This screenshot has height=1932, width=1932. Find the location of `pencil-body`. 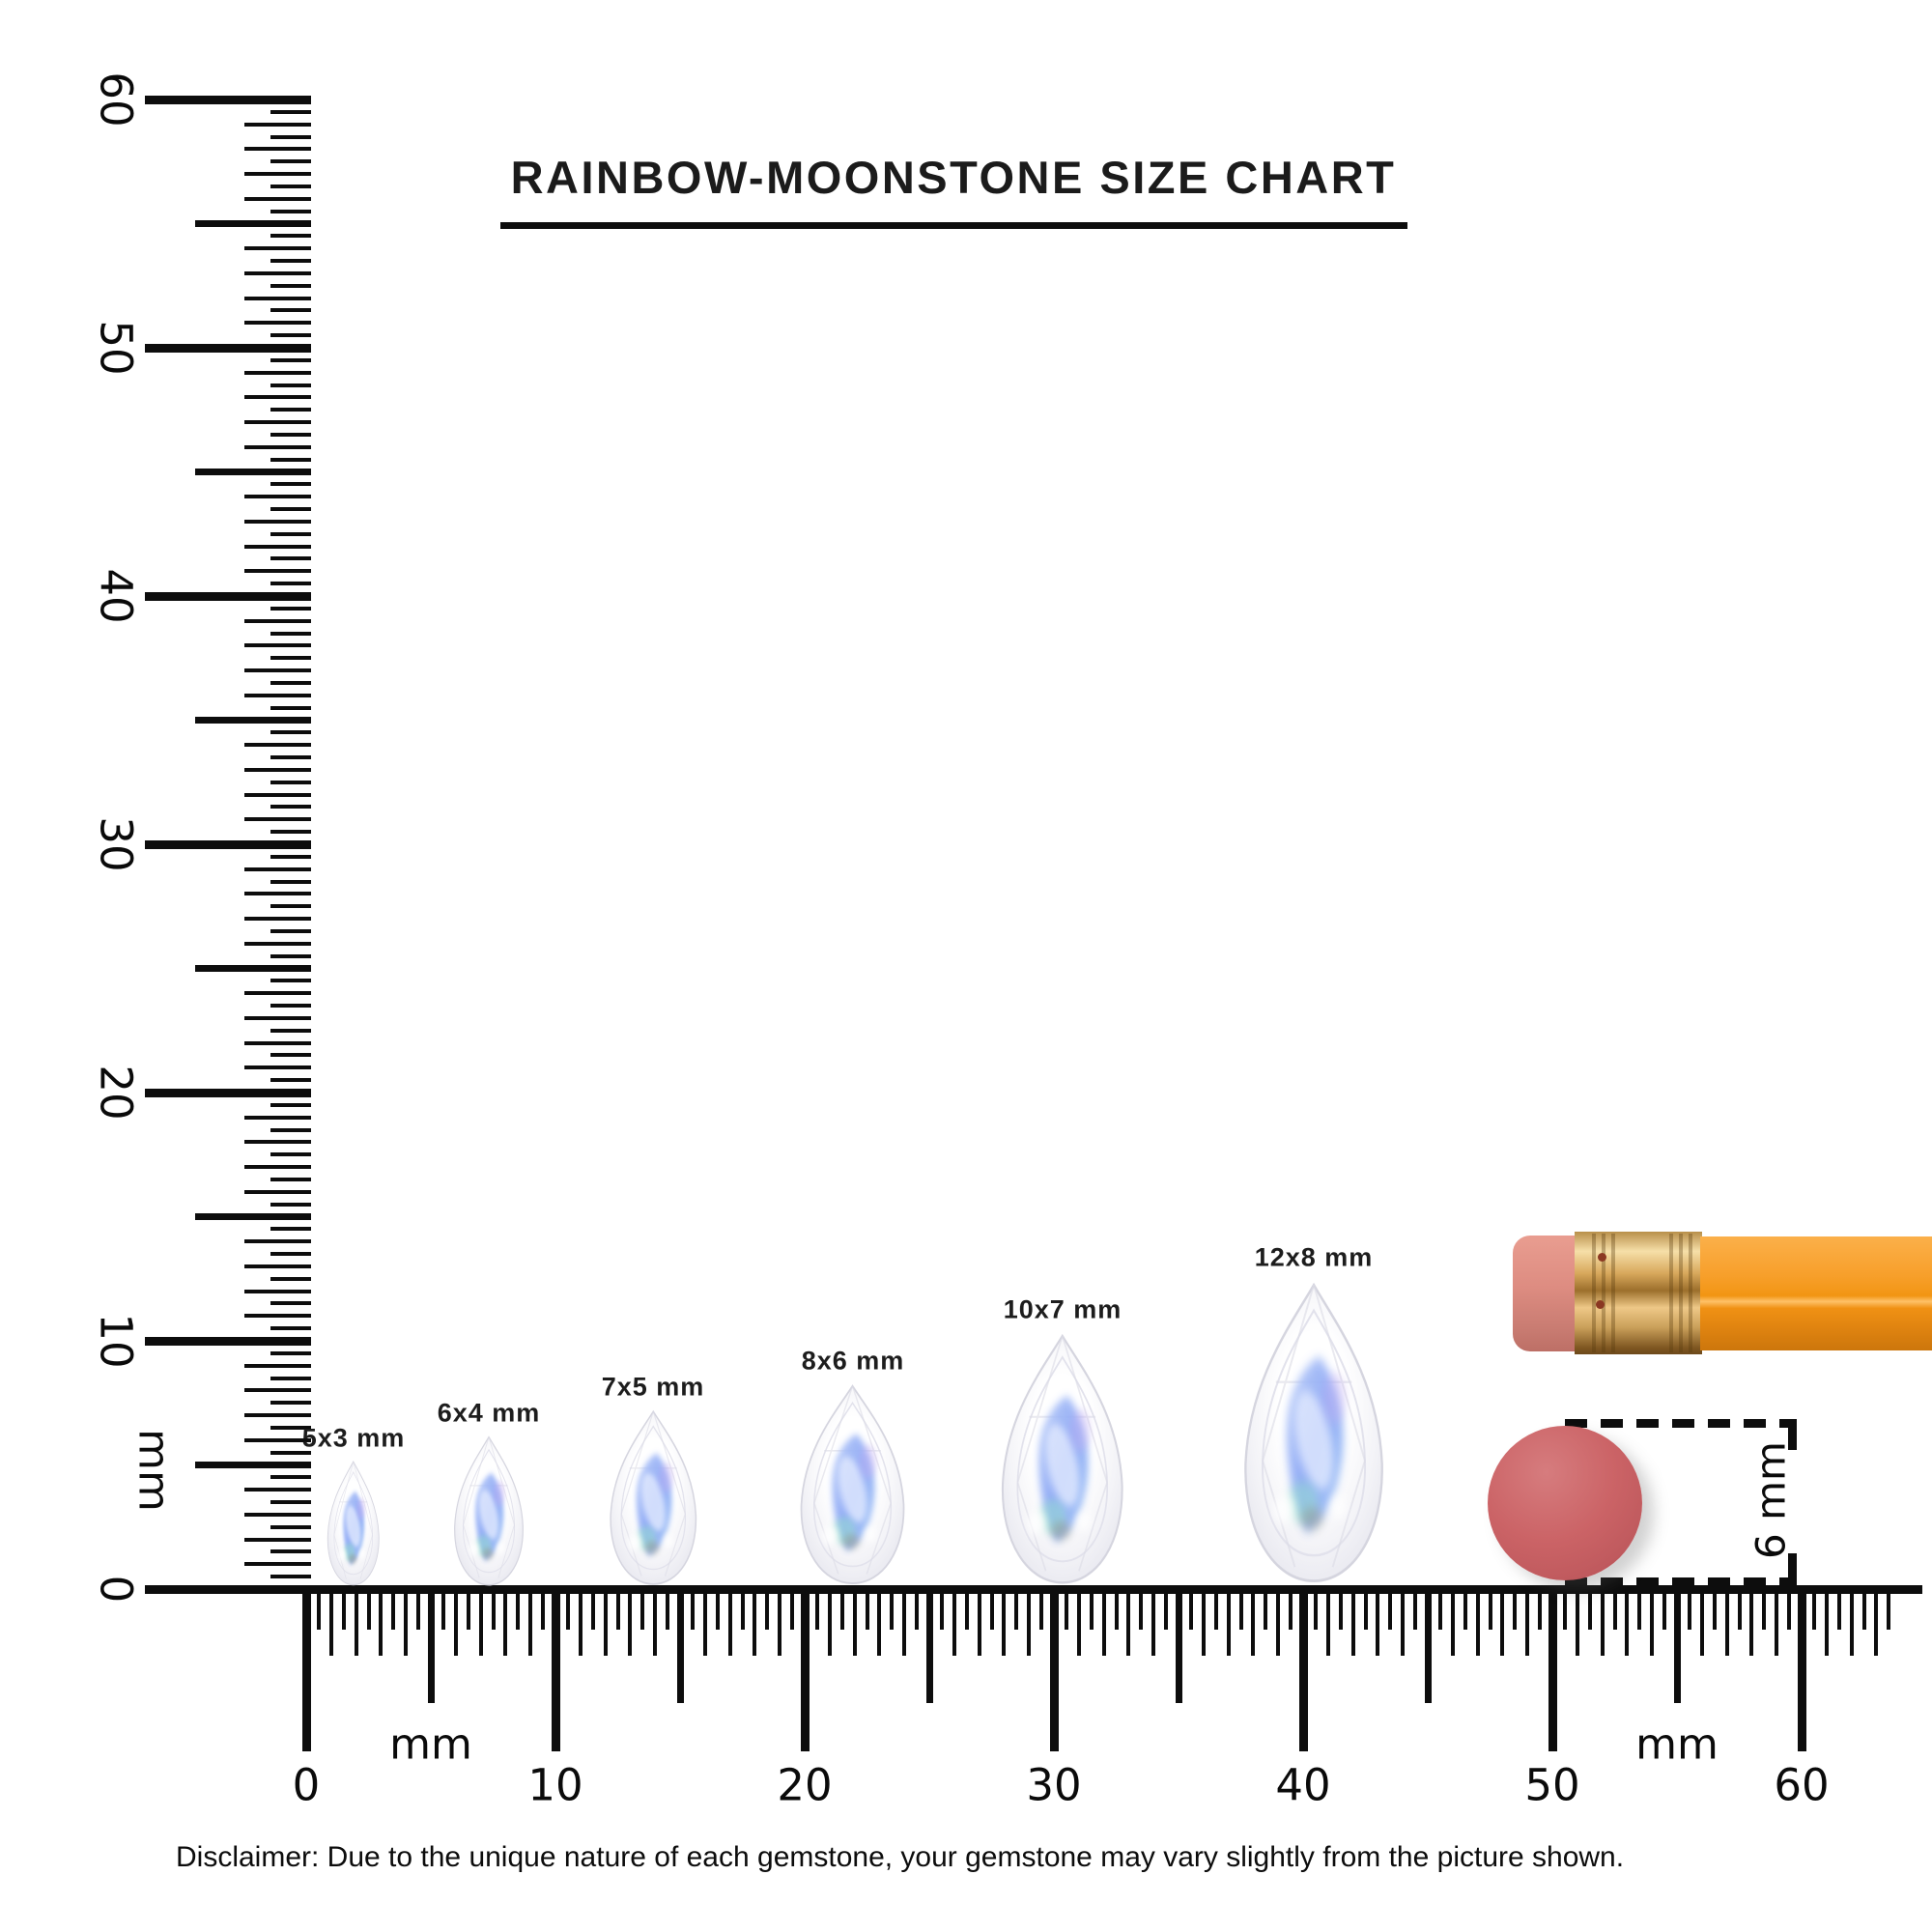

pencil-body is located at coordinates (1816, 1293).